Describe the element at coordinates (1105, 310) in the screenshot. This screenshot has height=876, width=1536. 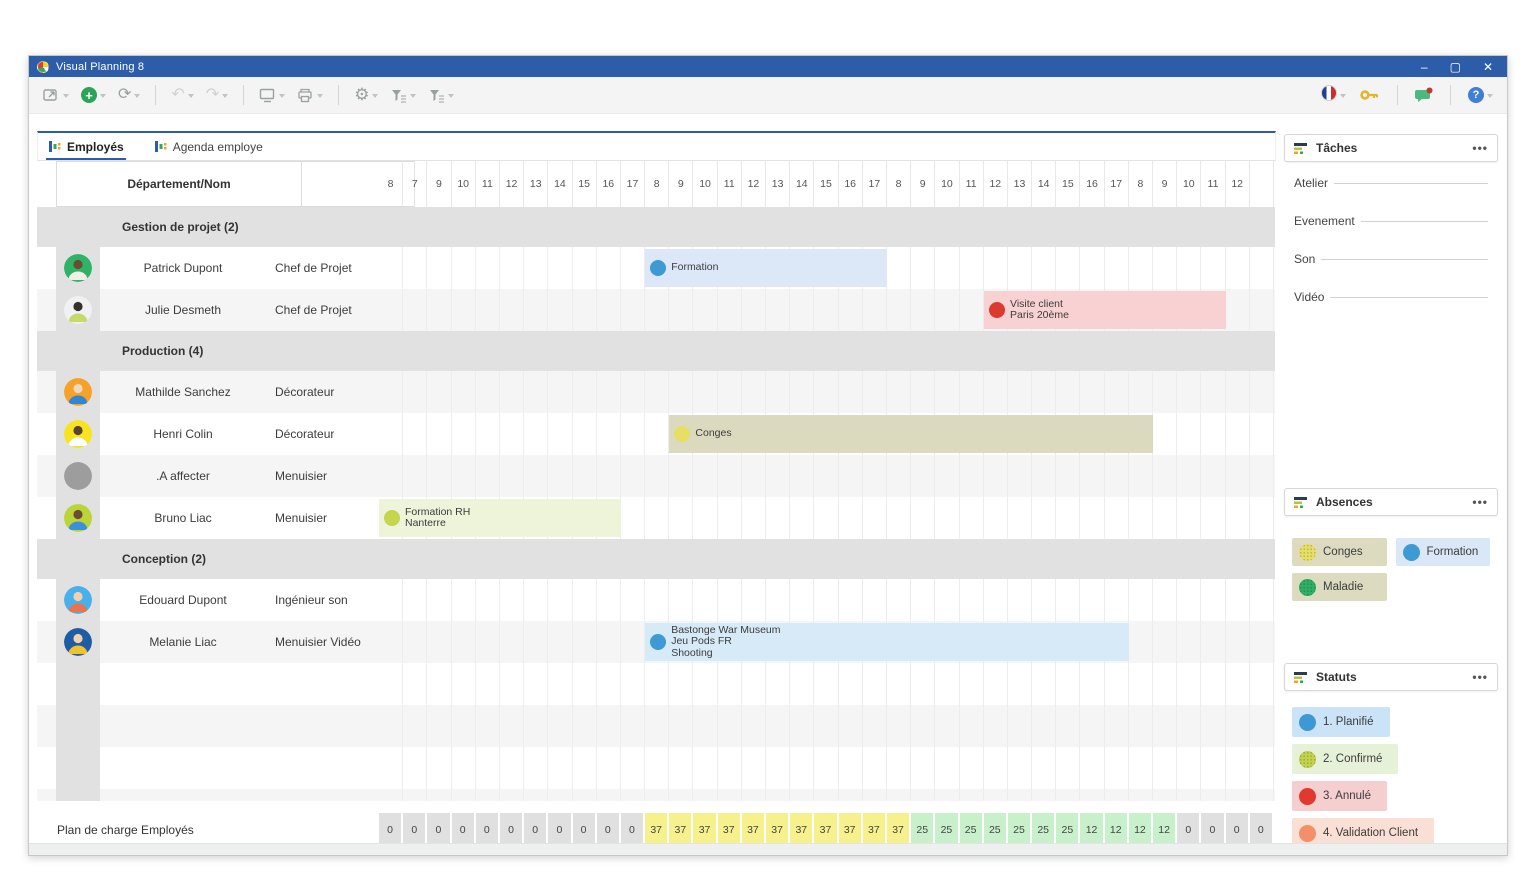
I see `schedule-event: Visite client Paris 20ème` at that location.